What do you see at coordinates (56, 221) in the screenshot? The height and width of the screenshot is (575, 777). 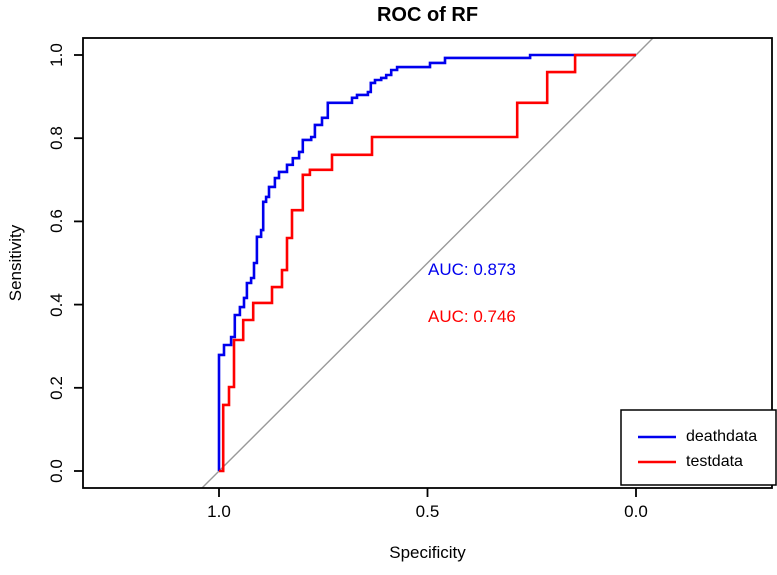 I see `y-tick-label: 0.6` at bounding box center [56, 221].